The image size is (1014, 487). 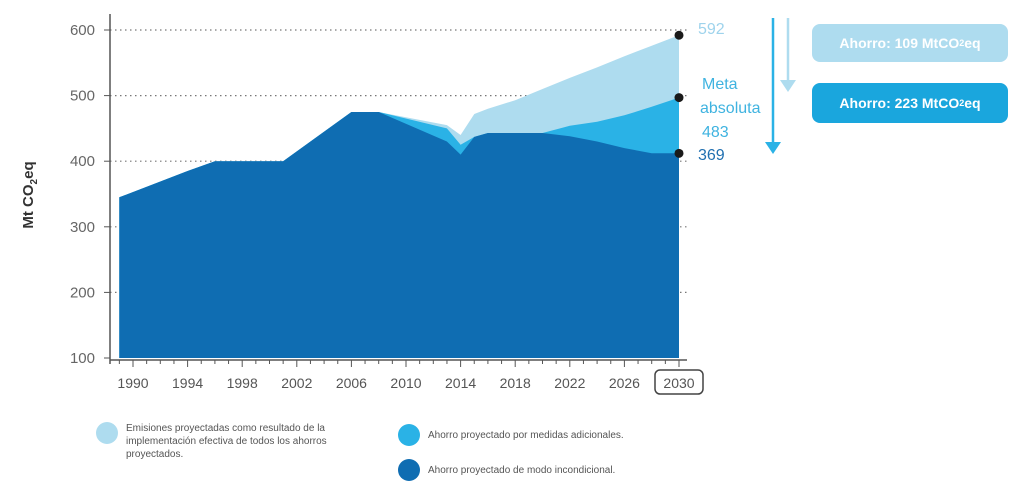 I want to click on y-tick-label-200: 200, so click(x=82, y=292).